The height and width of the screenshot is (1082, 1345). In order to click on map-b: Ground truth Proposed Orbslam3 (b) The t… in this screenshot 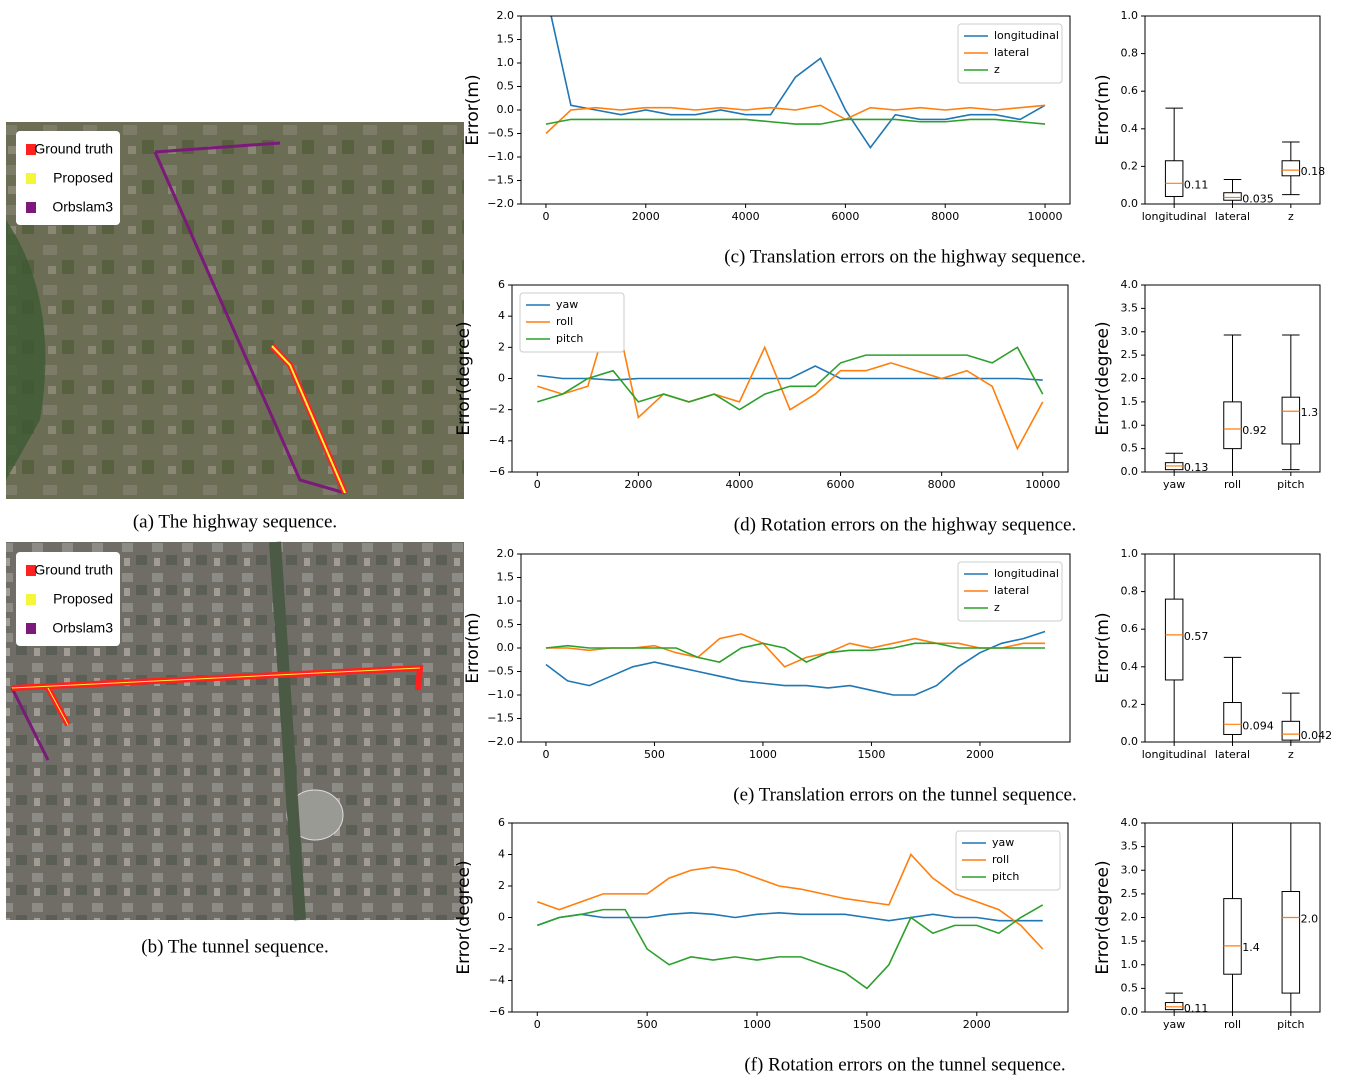, I will do `click(235, 749)`.